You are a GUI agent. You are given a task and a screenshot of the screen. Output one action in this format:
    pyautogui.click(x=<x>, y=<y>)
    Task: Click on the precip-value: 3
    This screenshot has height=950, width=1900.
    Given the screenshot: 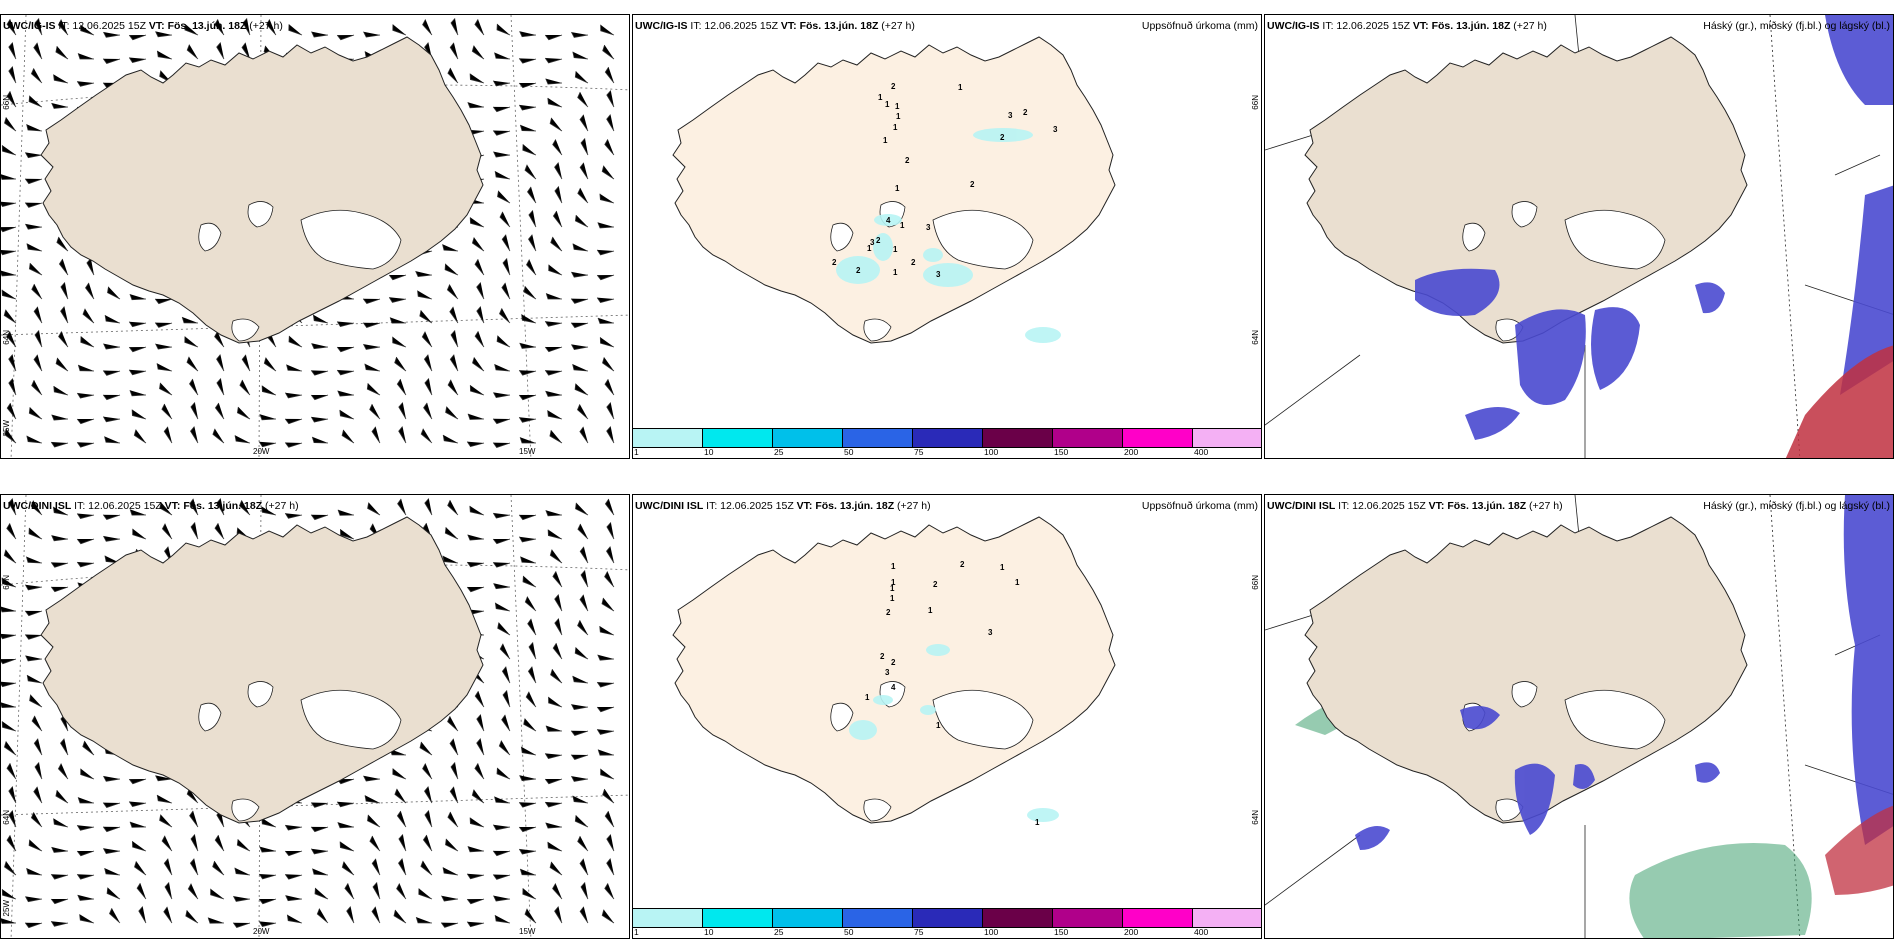 What is the action you would take?
    pyautogui.click(x=990, y=632)
    